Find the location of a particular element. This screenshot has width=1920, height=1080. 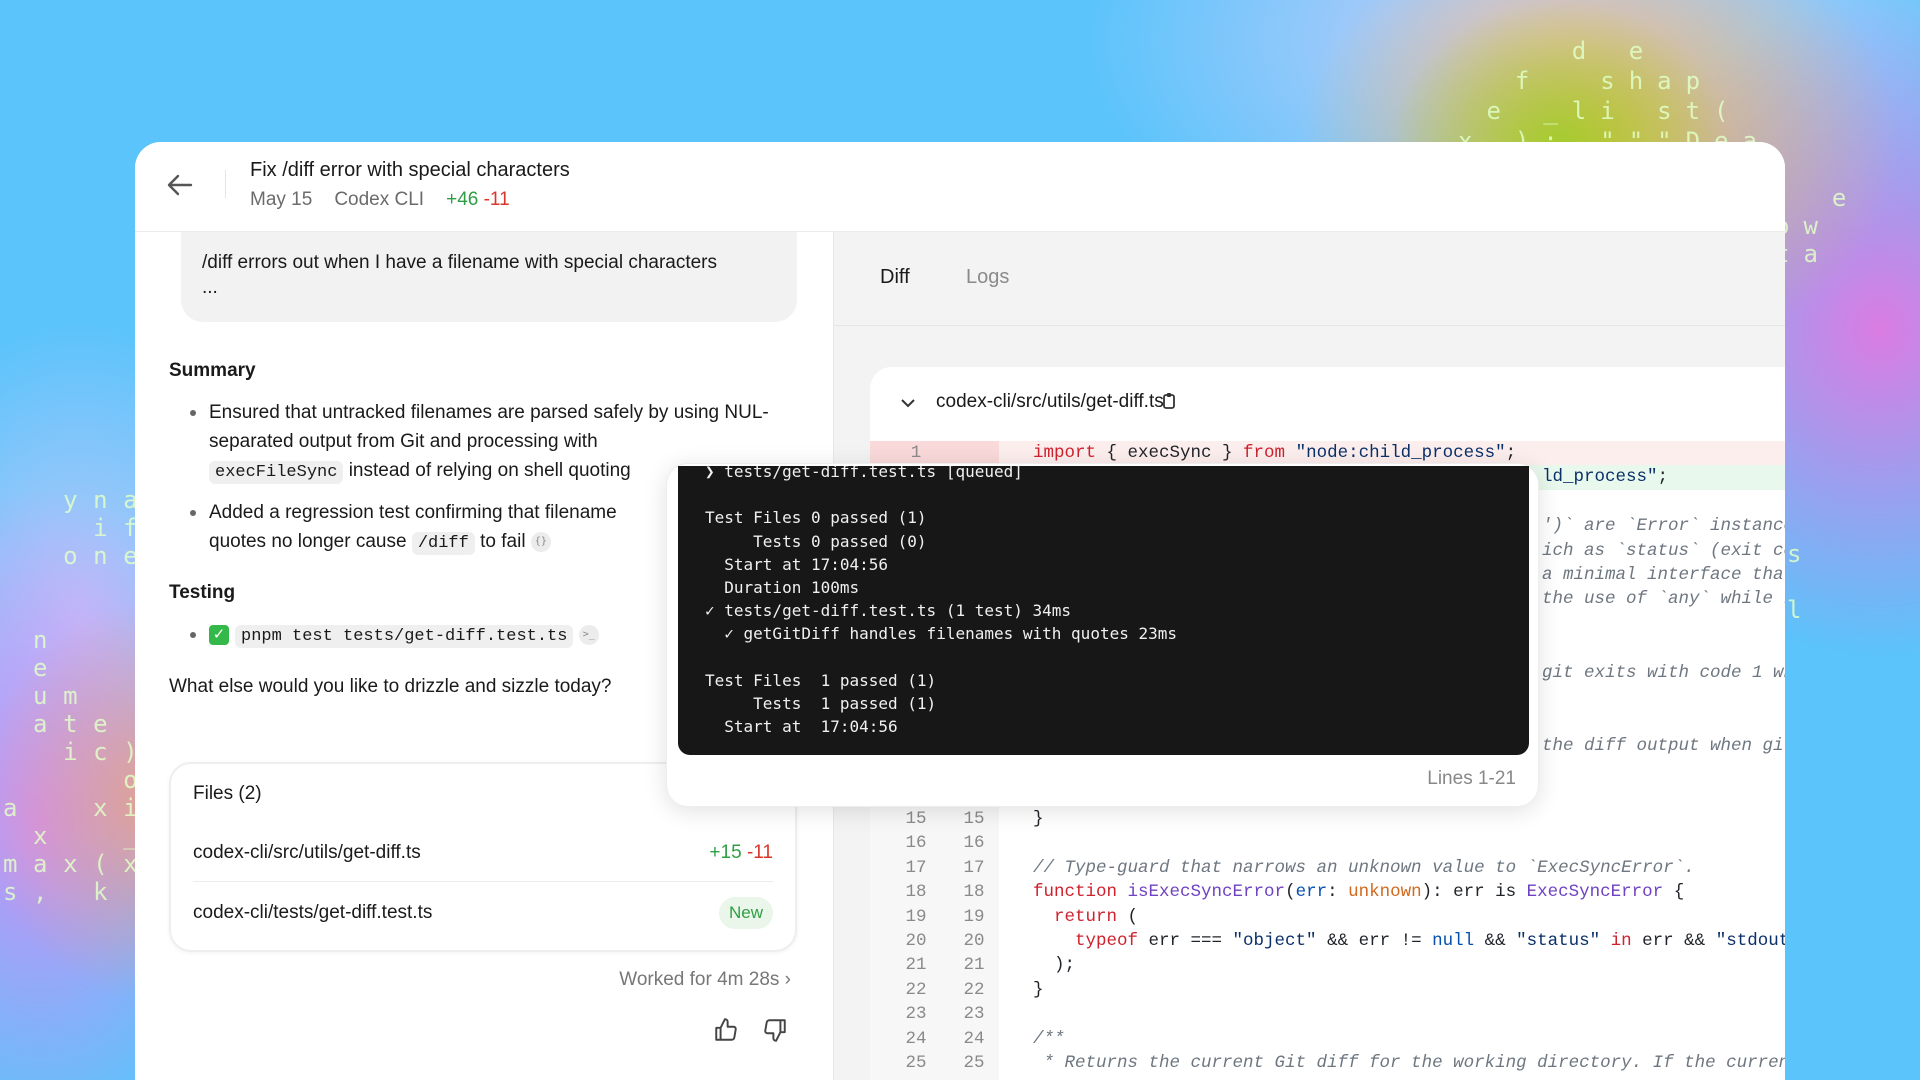

row-divider is located at coordinates (483, 881).